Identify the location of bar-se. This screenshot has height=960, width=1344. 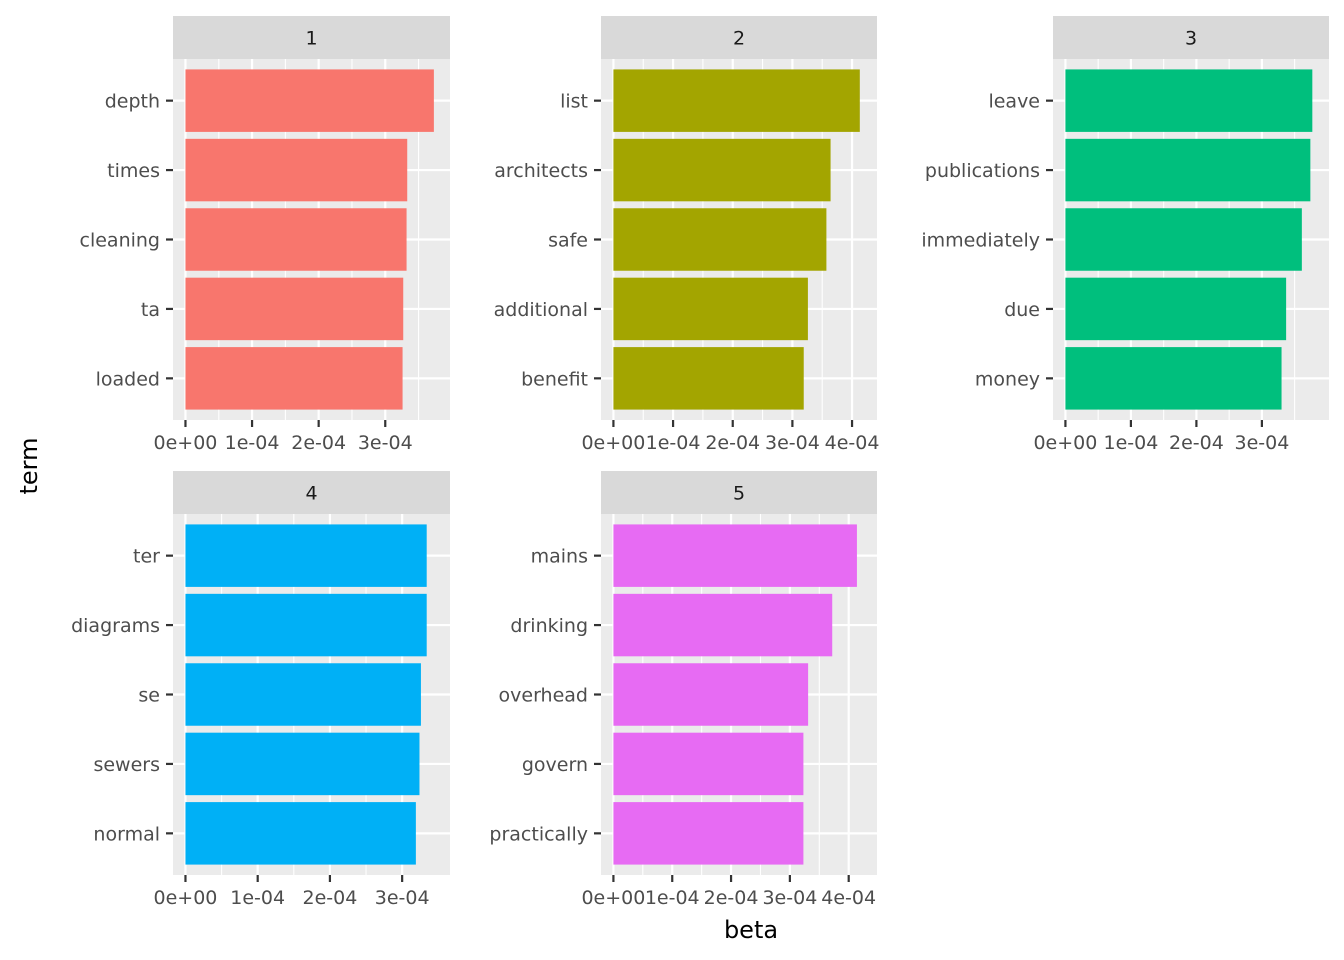
(303, 694).